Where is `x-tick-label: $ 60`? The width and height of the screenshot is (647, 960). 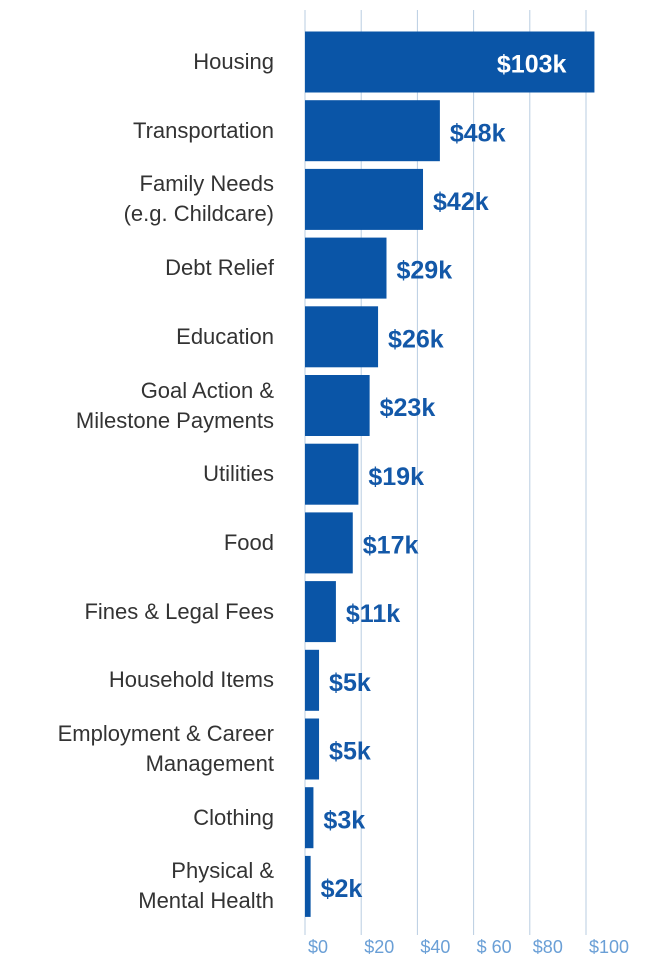
x-tick-label: $ 60 is located at coordinates (494, 947).